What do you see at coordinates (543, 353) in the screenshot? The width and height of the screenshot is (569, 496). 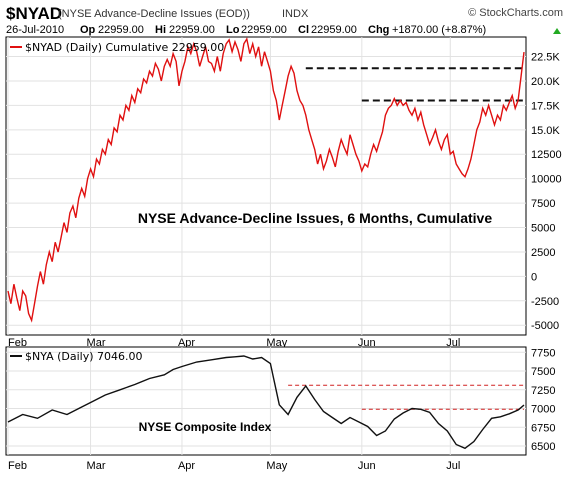 I see `y-tick-label: 7750` at bounding box center [543, 353].